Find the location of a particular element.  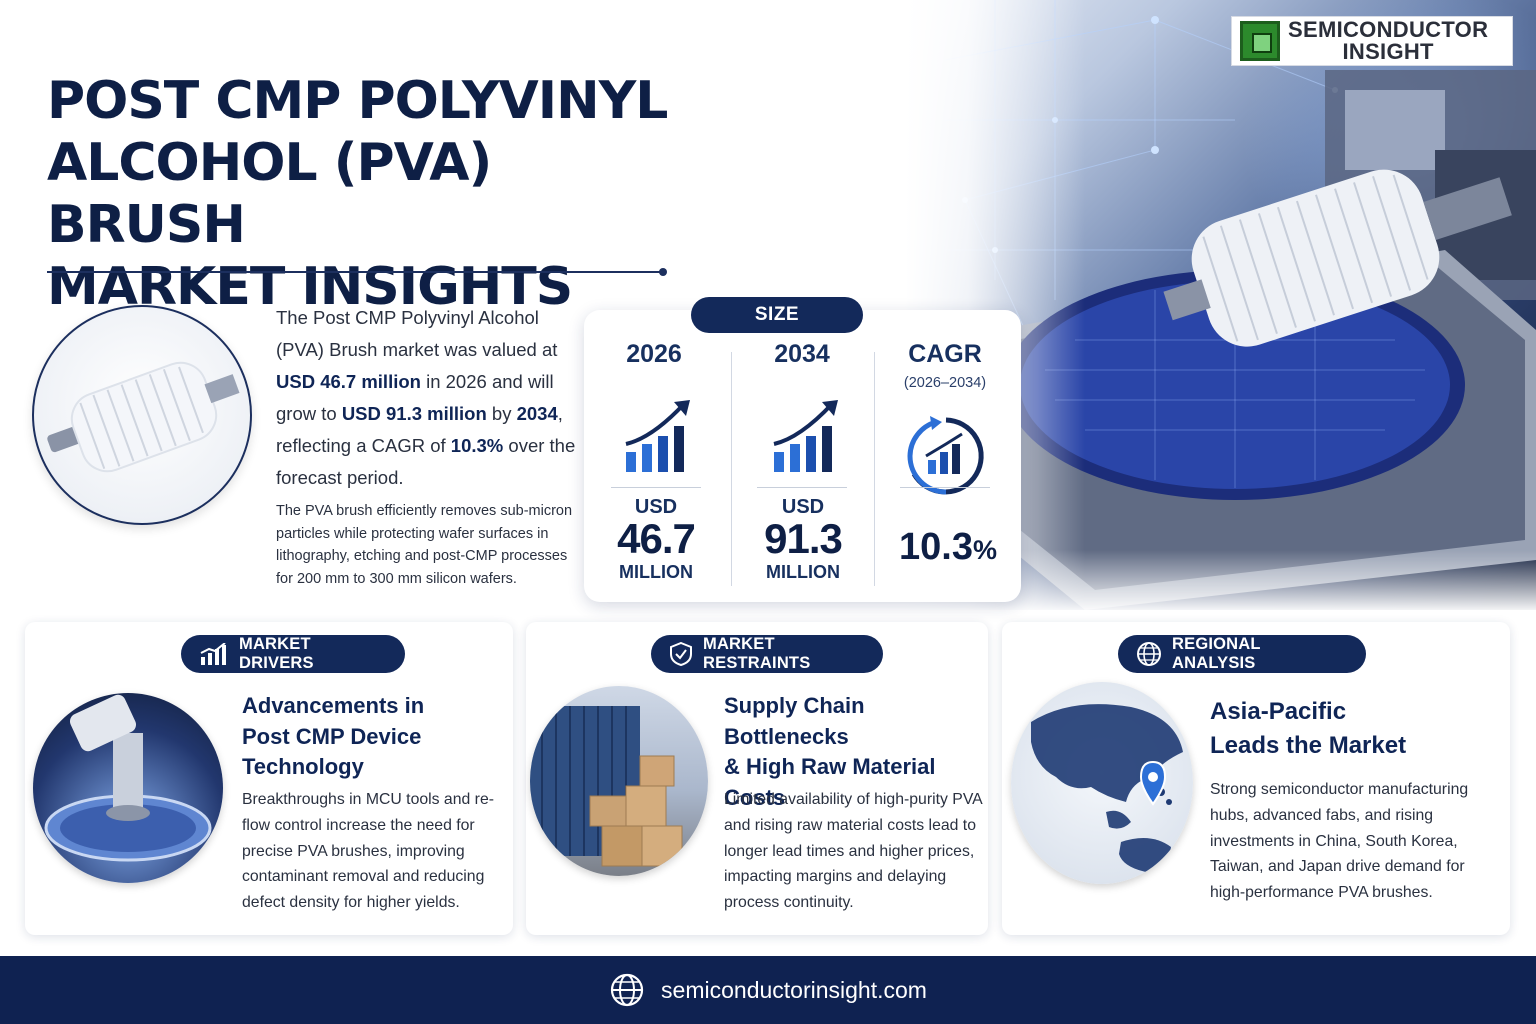

size-col-2034: 2034 is located at coordinates (802, 354).